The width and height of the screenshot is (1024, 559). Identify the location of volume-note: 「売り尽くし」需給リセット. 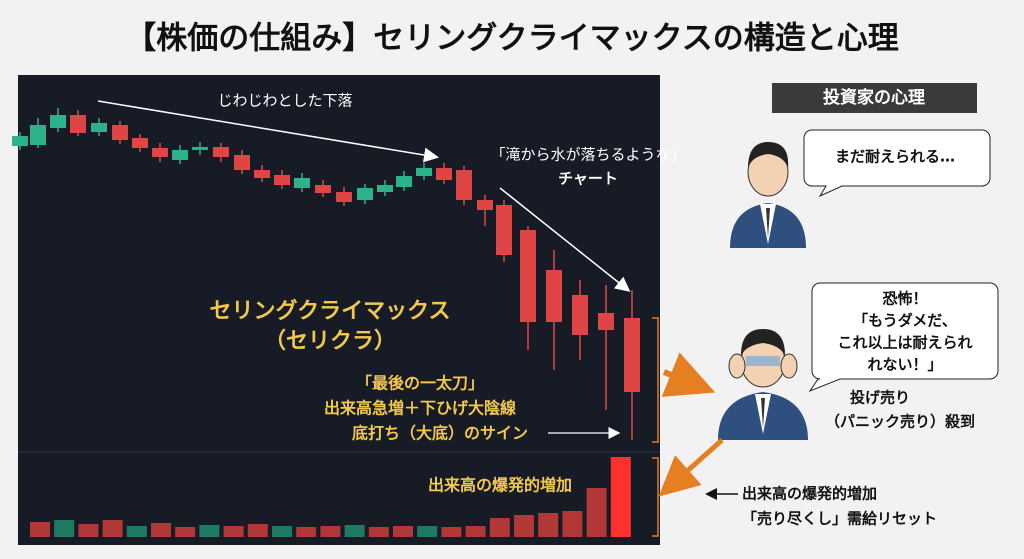
(839, 519).